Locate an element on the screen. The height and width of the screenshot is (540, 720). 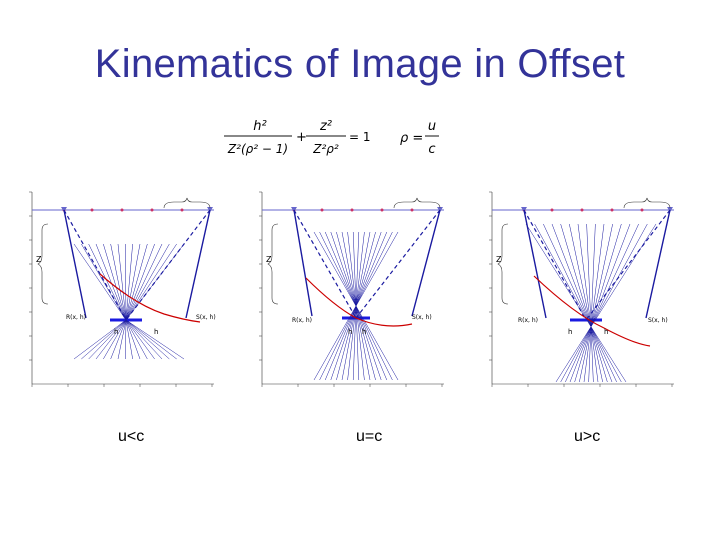
depth-bracket is located at coordinates (273, 264).